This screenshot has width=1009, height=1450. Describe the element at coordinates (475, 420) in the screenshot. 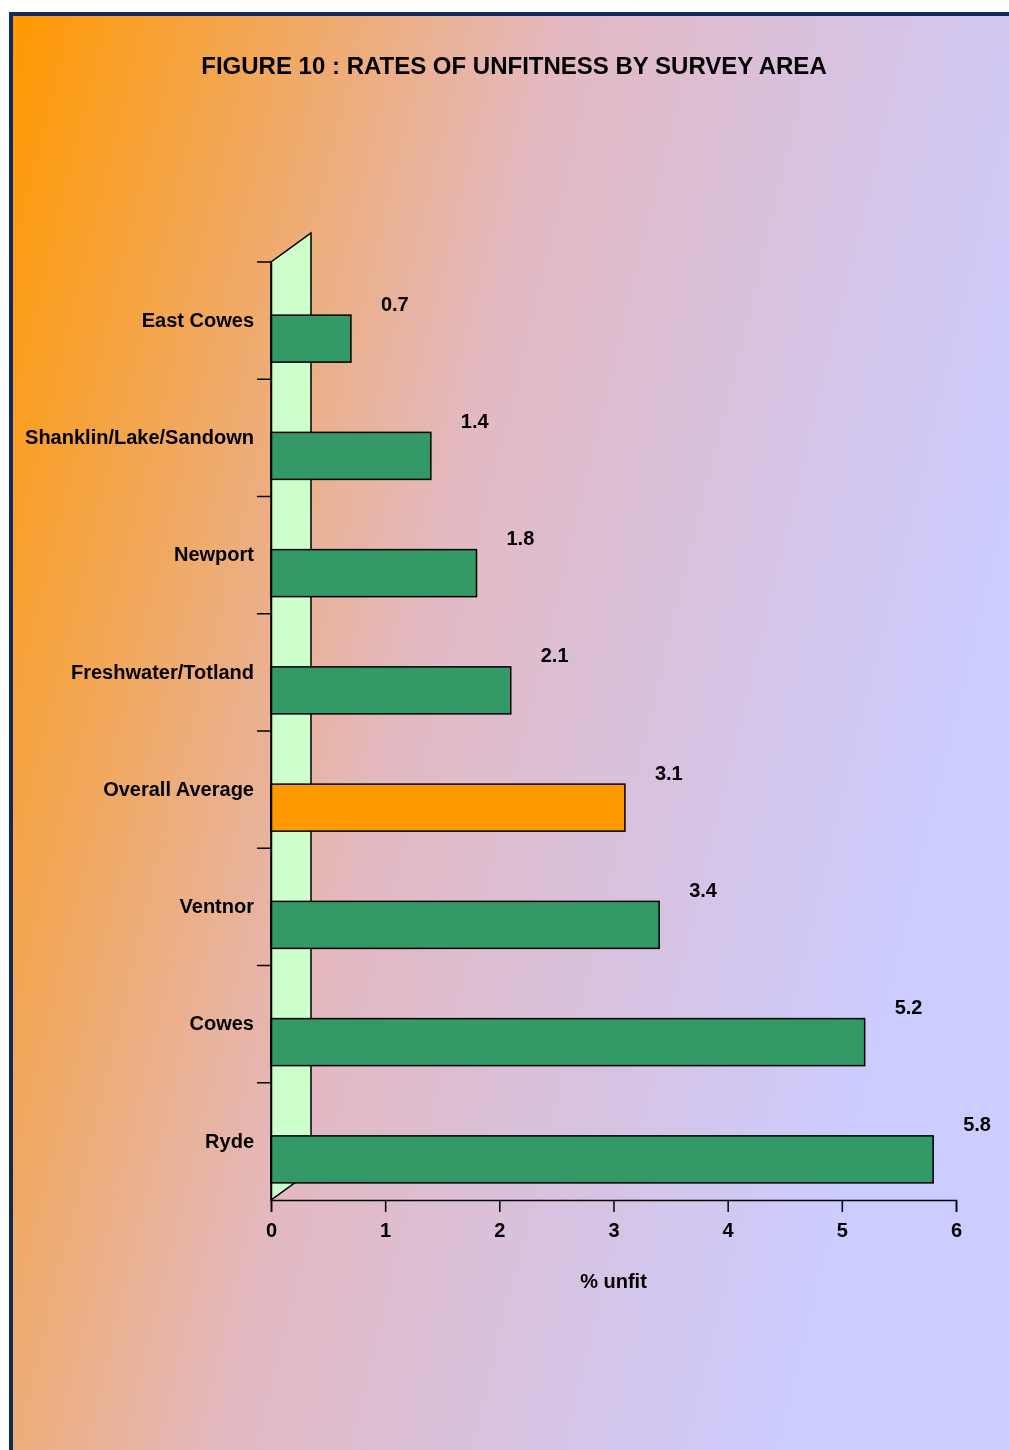

I see `data-label: 1.4` at that location.